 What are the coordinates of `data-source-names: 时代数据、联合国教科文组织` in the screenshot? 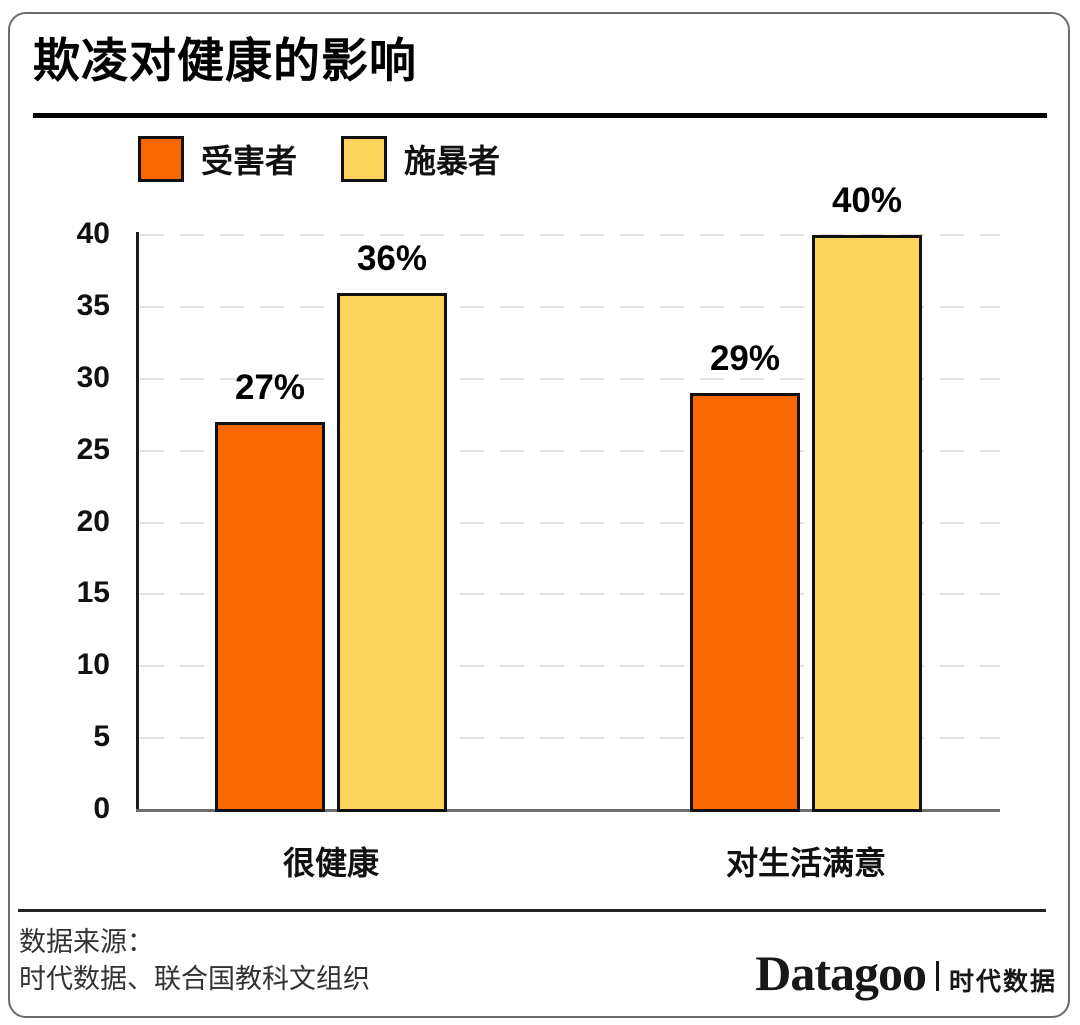 It's located at (194, 979).